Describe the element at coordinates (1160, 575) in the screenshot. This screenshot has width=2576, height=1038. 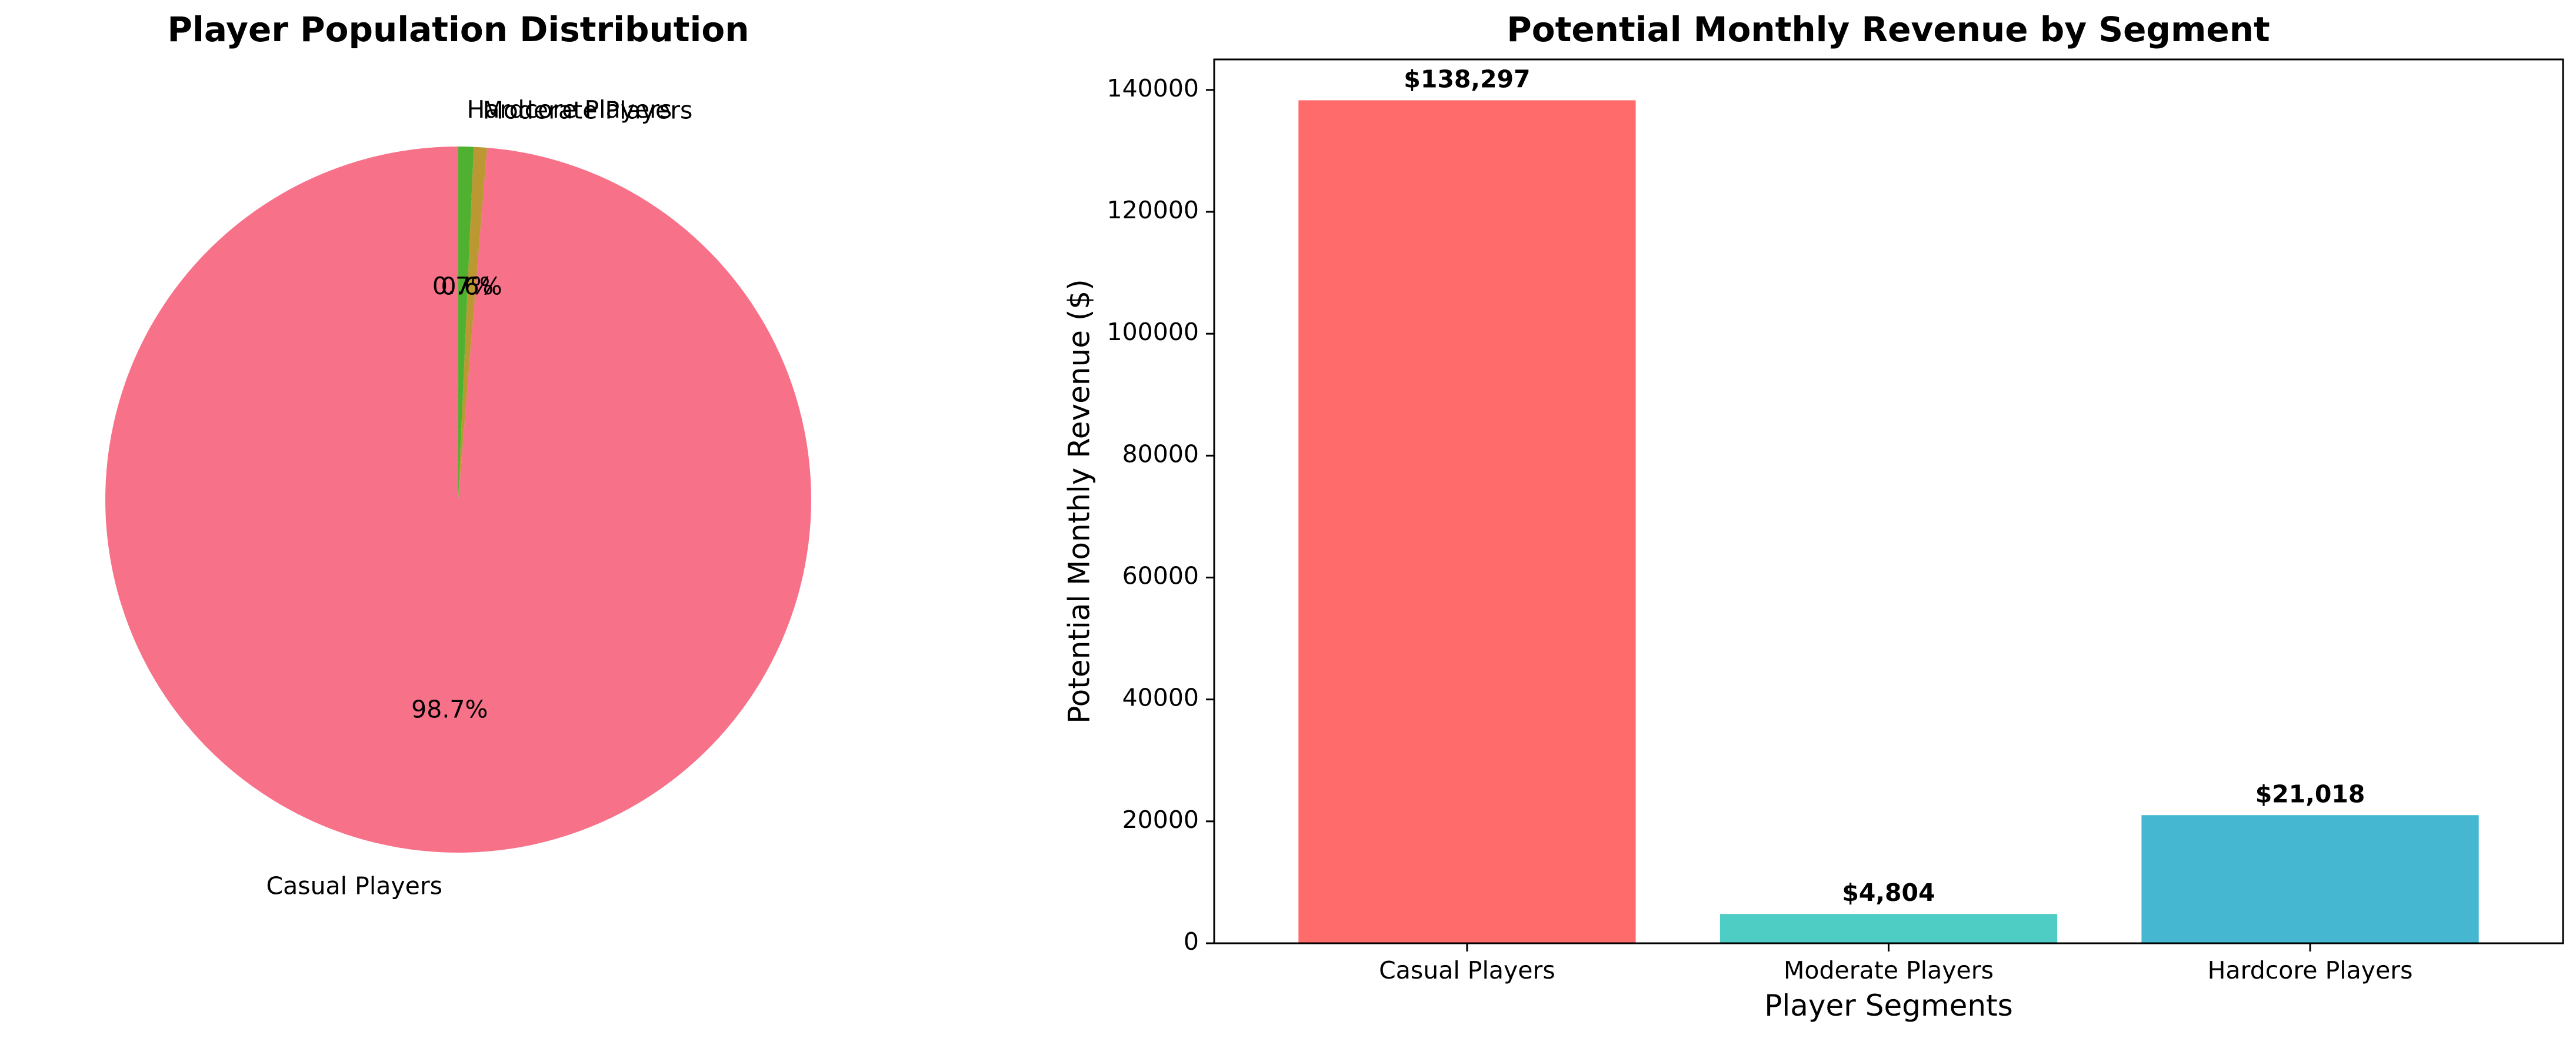
I see `y-tick-label: 60000` at that location.